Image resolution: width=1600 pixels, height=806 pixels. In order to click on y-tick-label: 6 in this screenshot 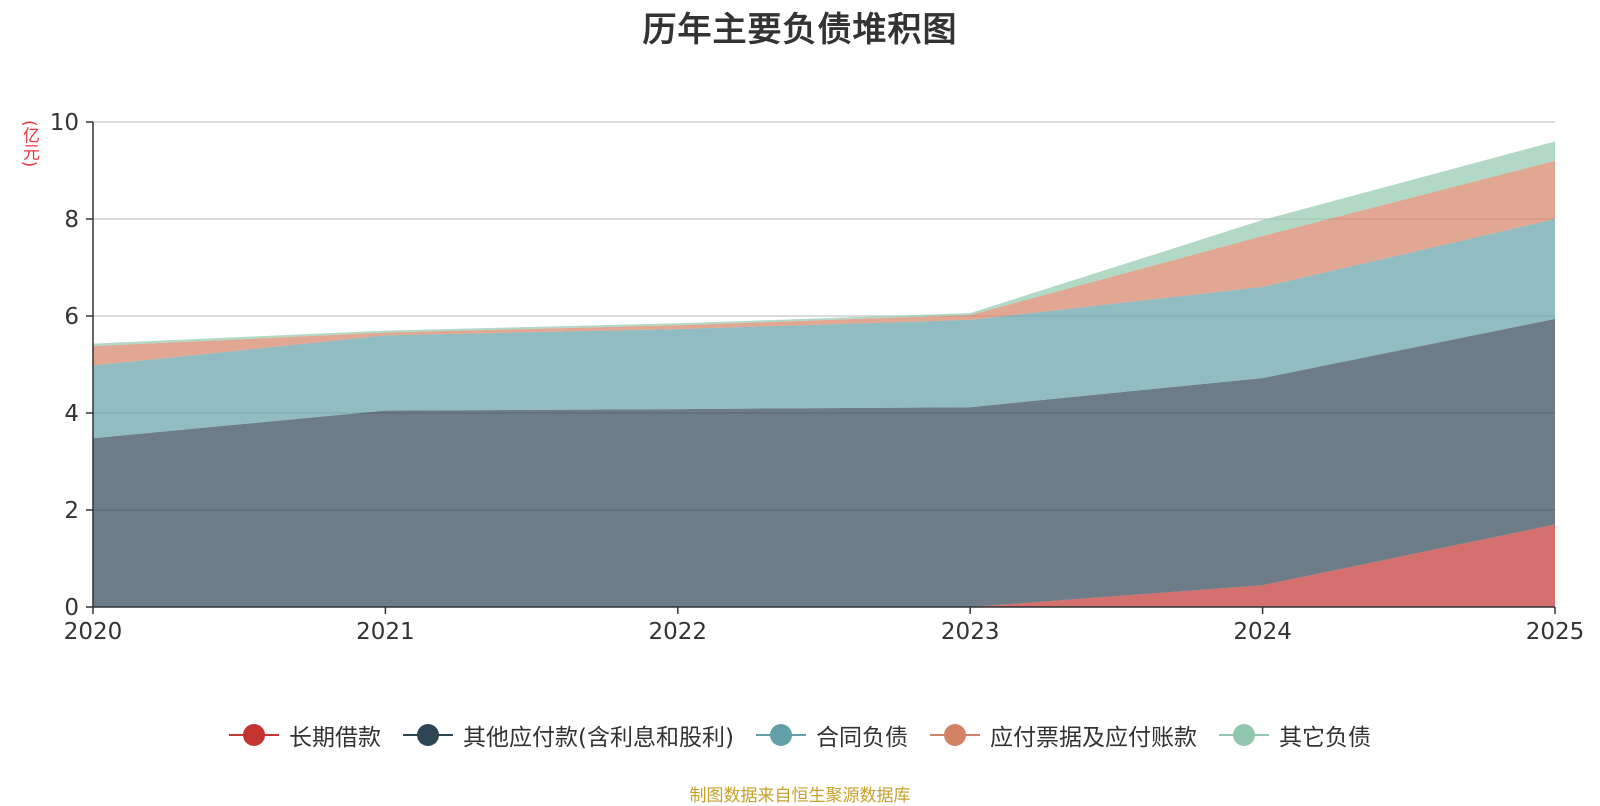, I will do `click(71, 317)`.